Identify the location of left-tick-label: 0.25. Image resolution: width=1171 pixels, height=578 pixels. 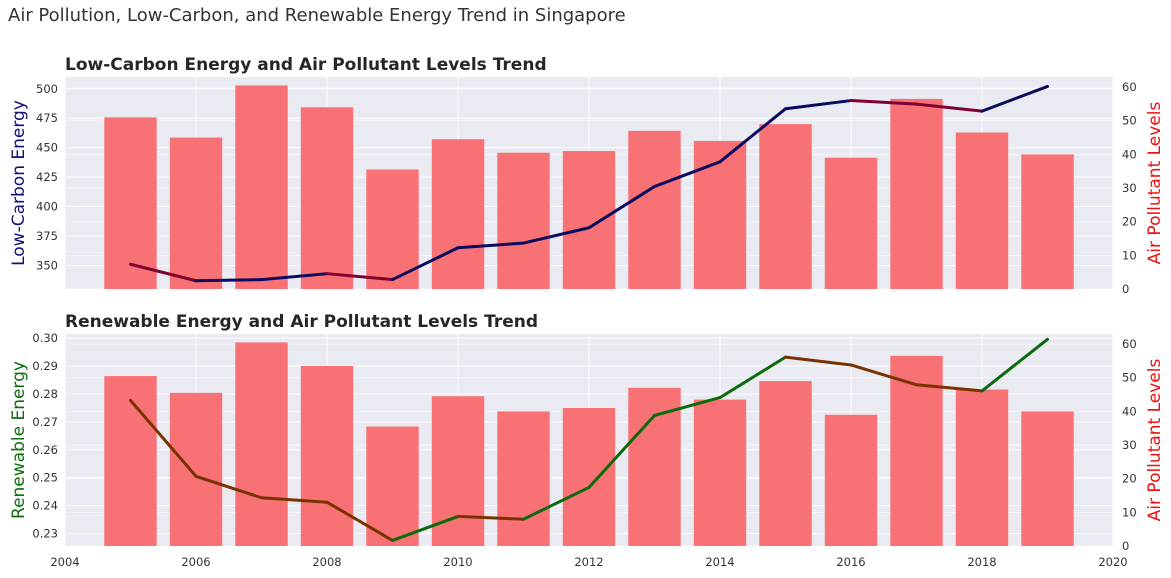
(45, 478).